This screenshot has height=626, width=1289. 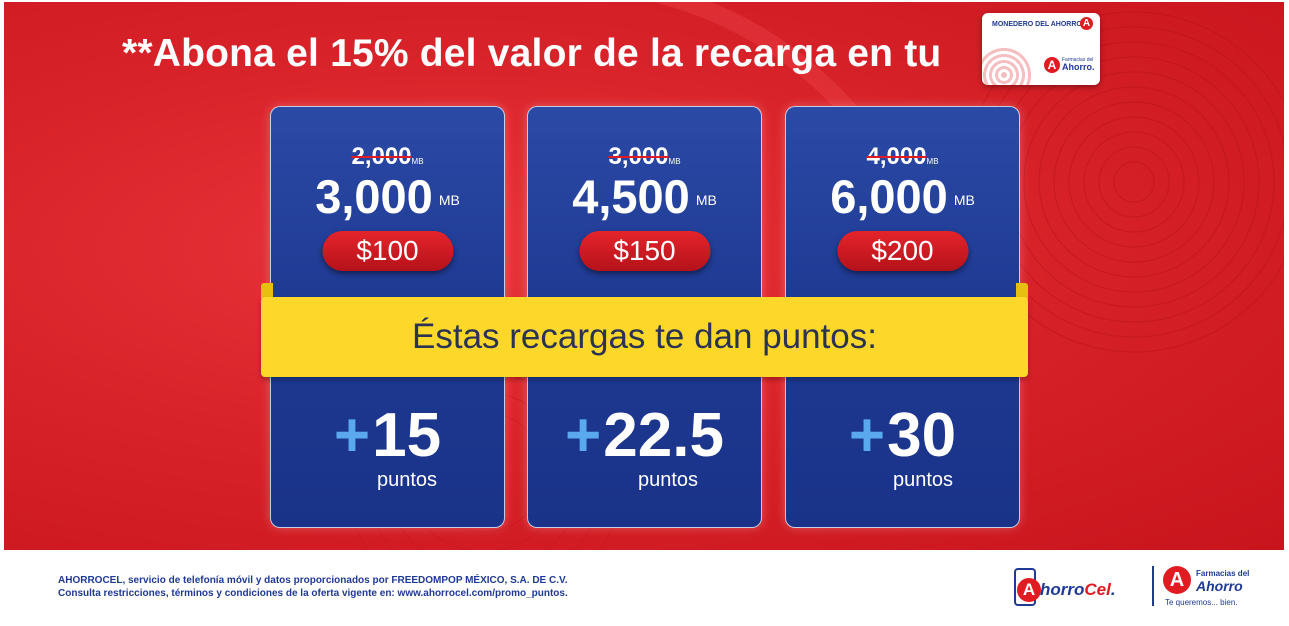 I want to click on points: +22.5, so click(x=644, y=436).